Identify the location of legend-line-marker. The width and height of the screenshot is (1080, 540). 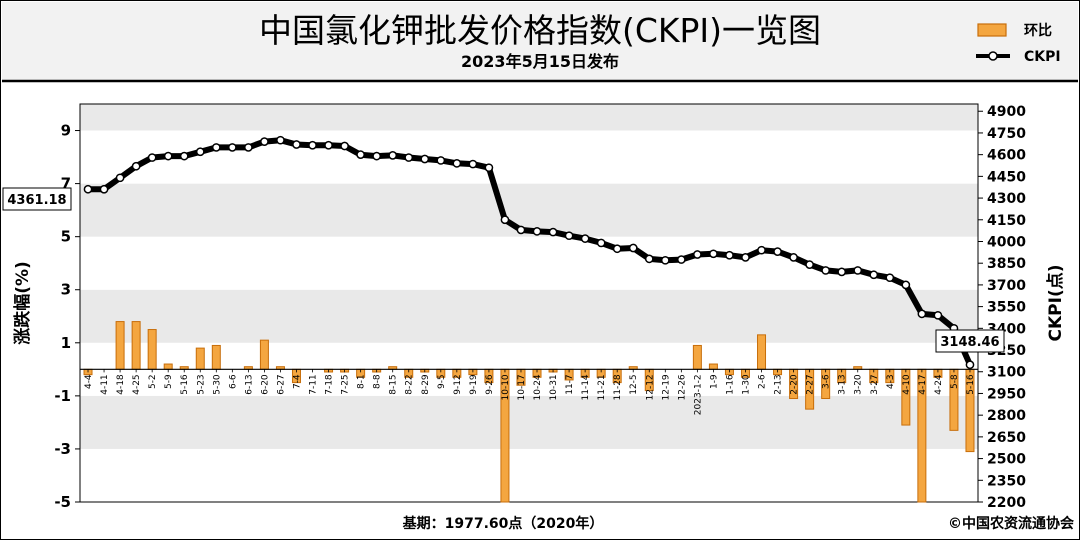
(993, 56).